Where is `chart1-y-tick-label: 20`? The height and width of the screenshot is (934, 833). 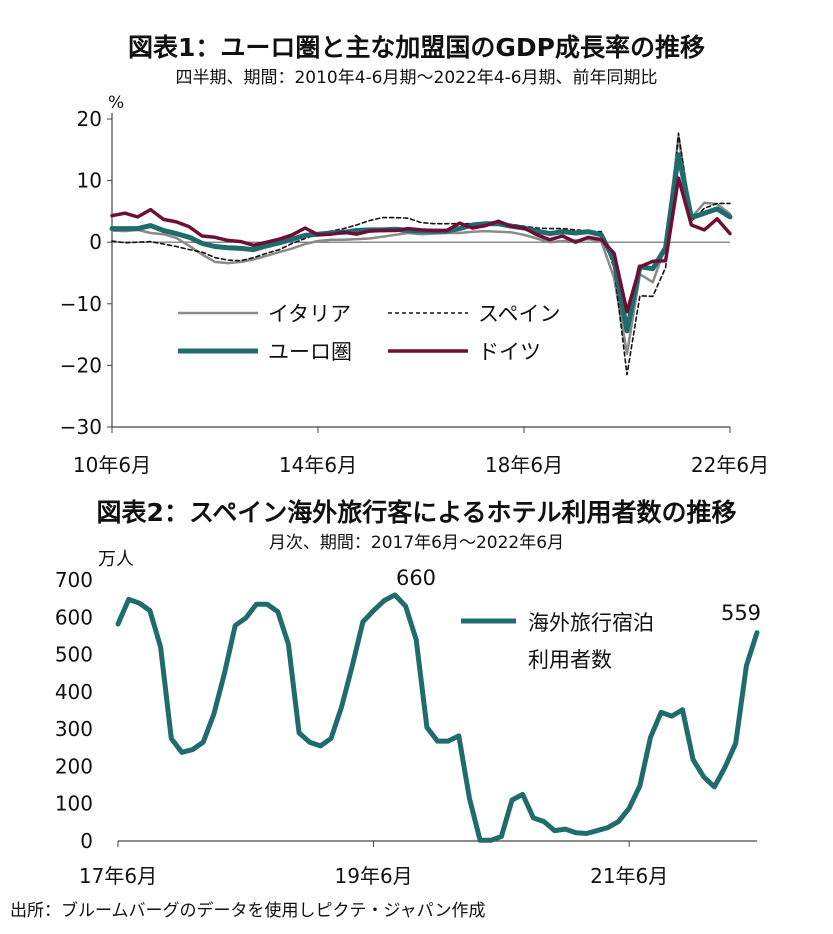
chart1-y-tick-label: 20 is located at coordinates (89, 119).